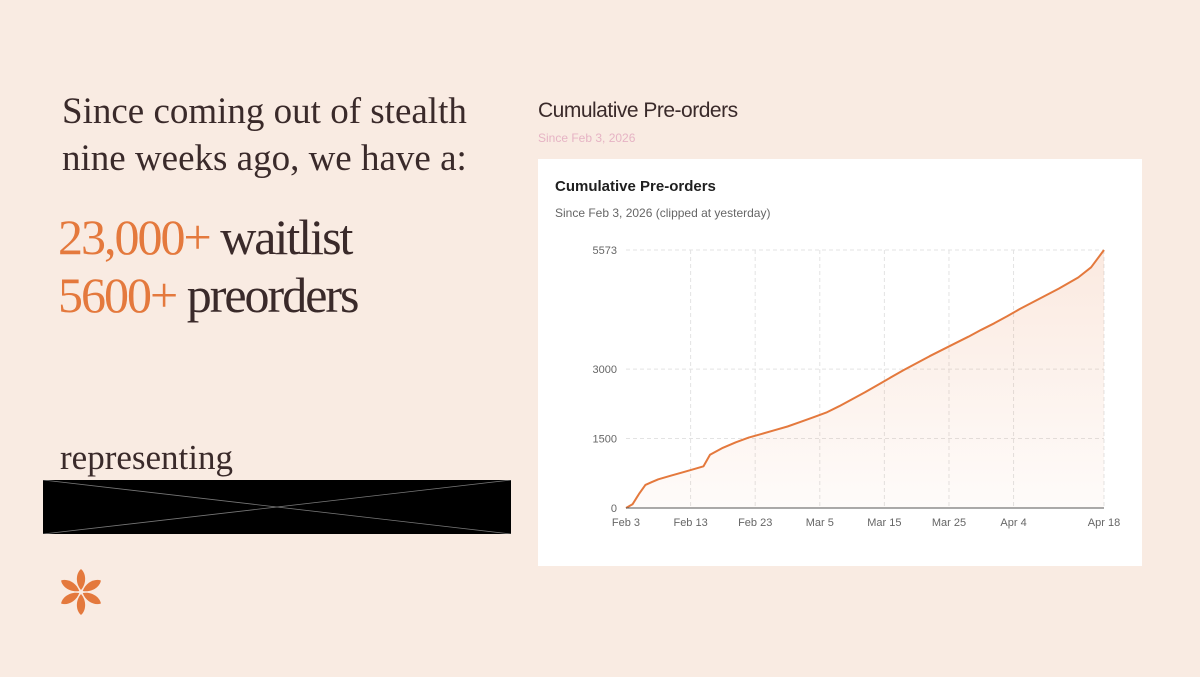 Image resolution: width=1200 pixels, height=677 pixels. What do you see at coordinates (81, 592) in the screenshot?
I see `flower-logo-icon` at bounding box center [81, 592].